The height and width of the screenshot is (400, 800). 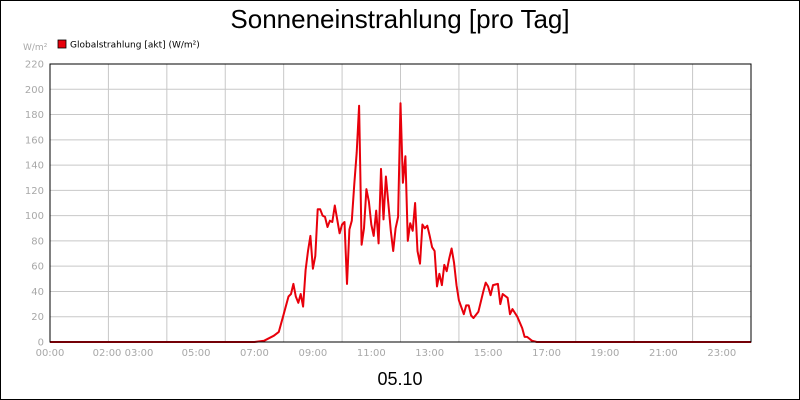 I want to click on chart-title: Sonneneinstrahlung [pro Tag], so click(x=399, y=19).